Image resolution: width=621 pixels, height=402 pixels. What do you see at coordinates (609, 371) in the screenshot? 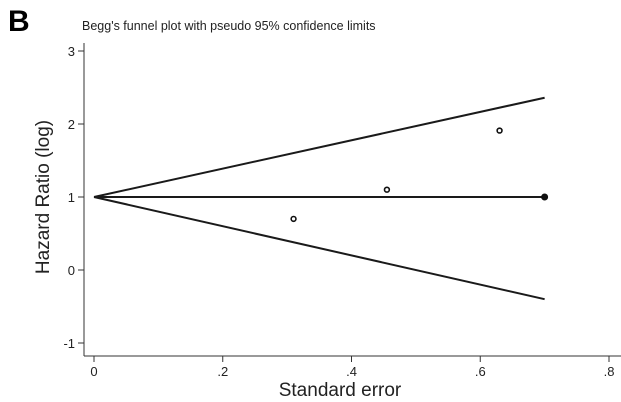
I see `x-tick-label: .8` at bounding box center [609, 371].